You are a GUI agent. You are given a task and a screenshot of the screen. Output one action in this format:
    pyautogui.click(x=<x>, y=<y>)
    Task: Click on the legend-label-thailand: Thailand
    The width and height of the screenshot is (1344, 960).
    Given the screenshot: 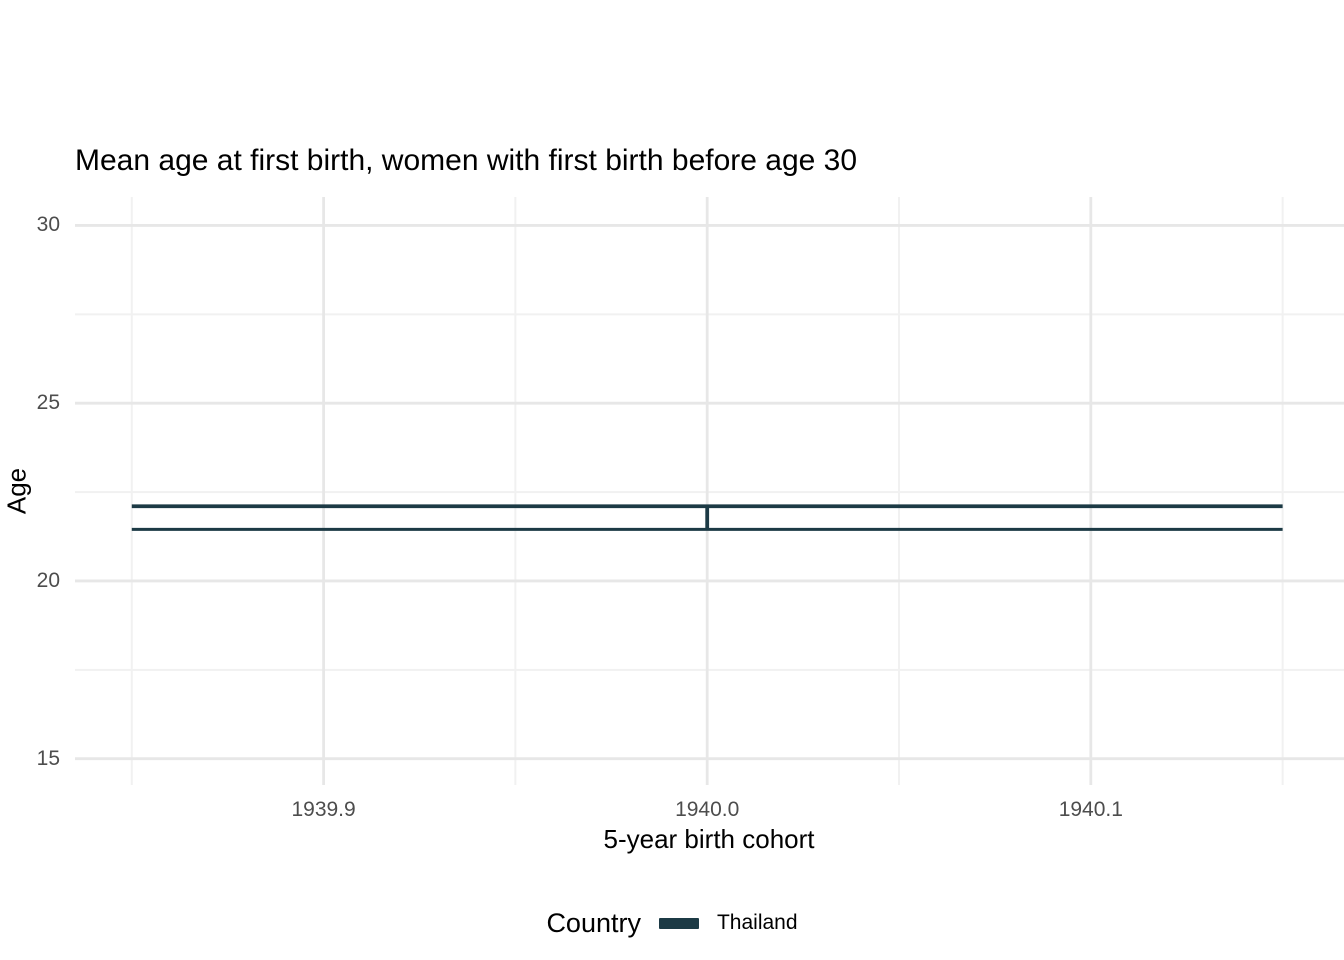 What is the action you would take?
    pyautogui.click(x=757, y=922)
    